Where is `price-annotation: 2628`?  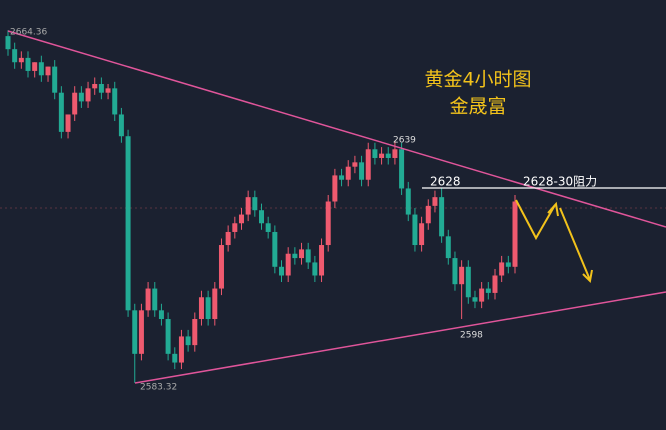 price-annotation: 2628 is located at coordinates (445, 182).